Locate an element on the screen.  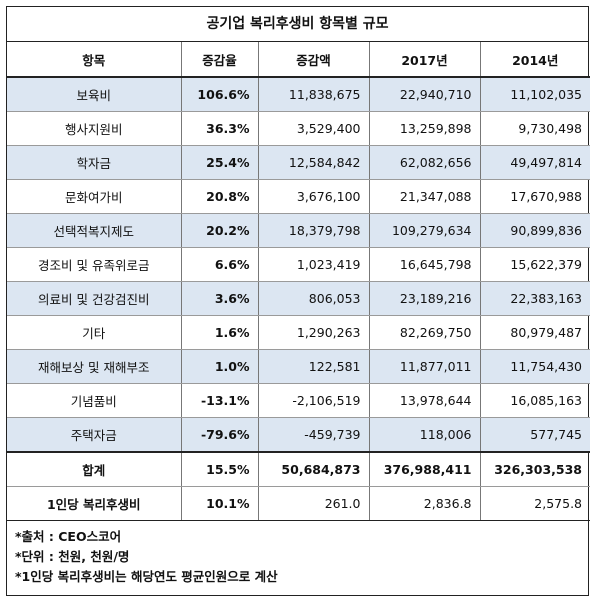
row-rate: 20.8% is located at coordinates (219, 196).